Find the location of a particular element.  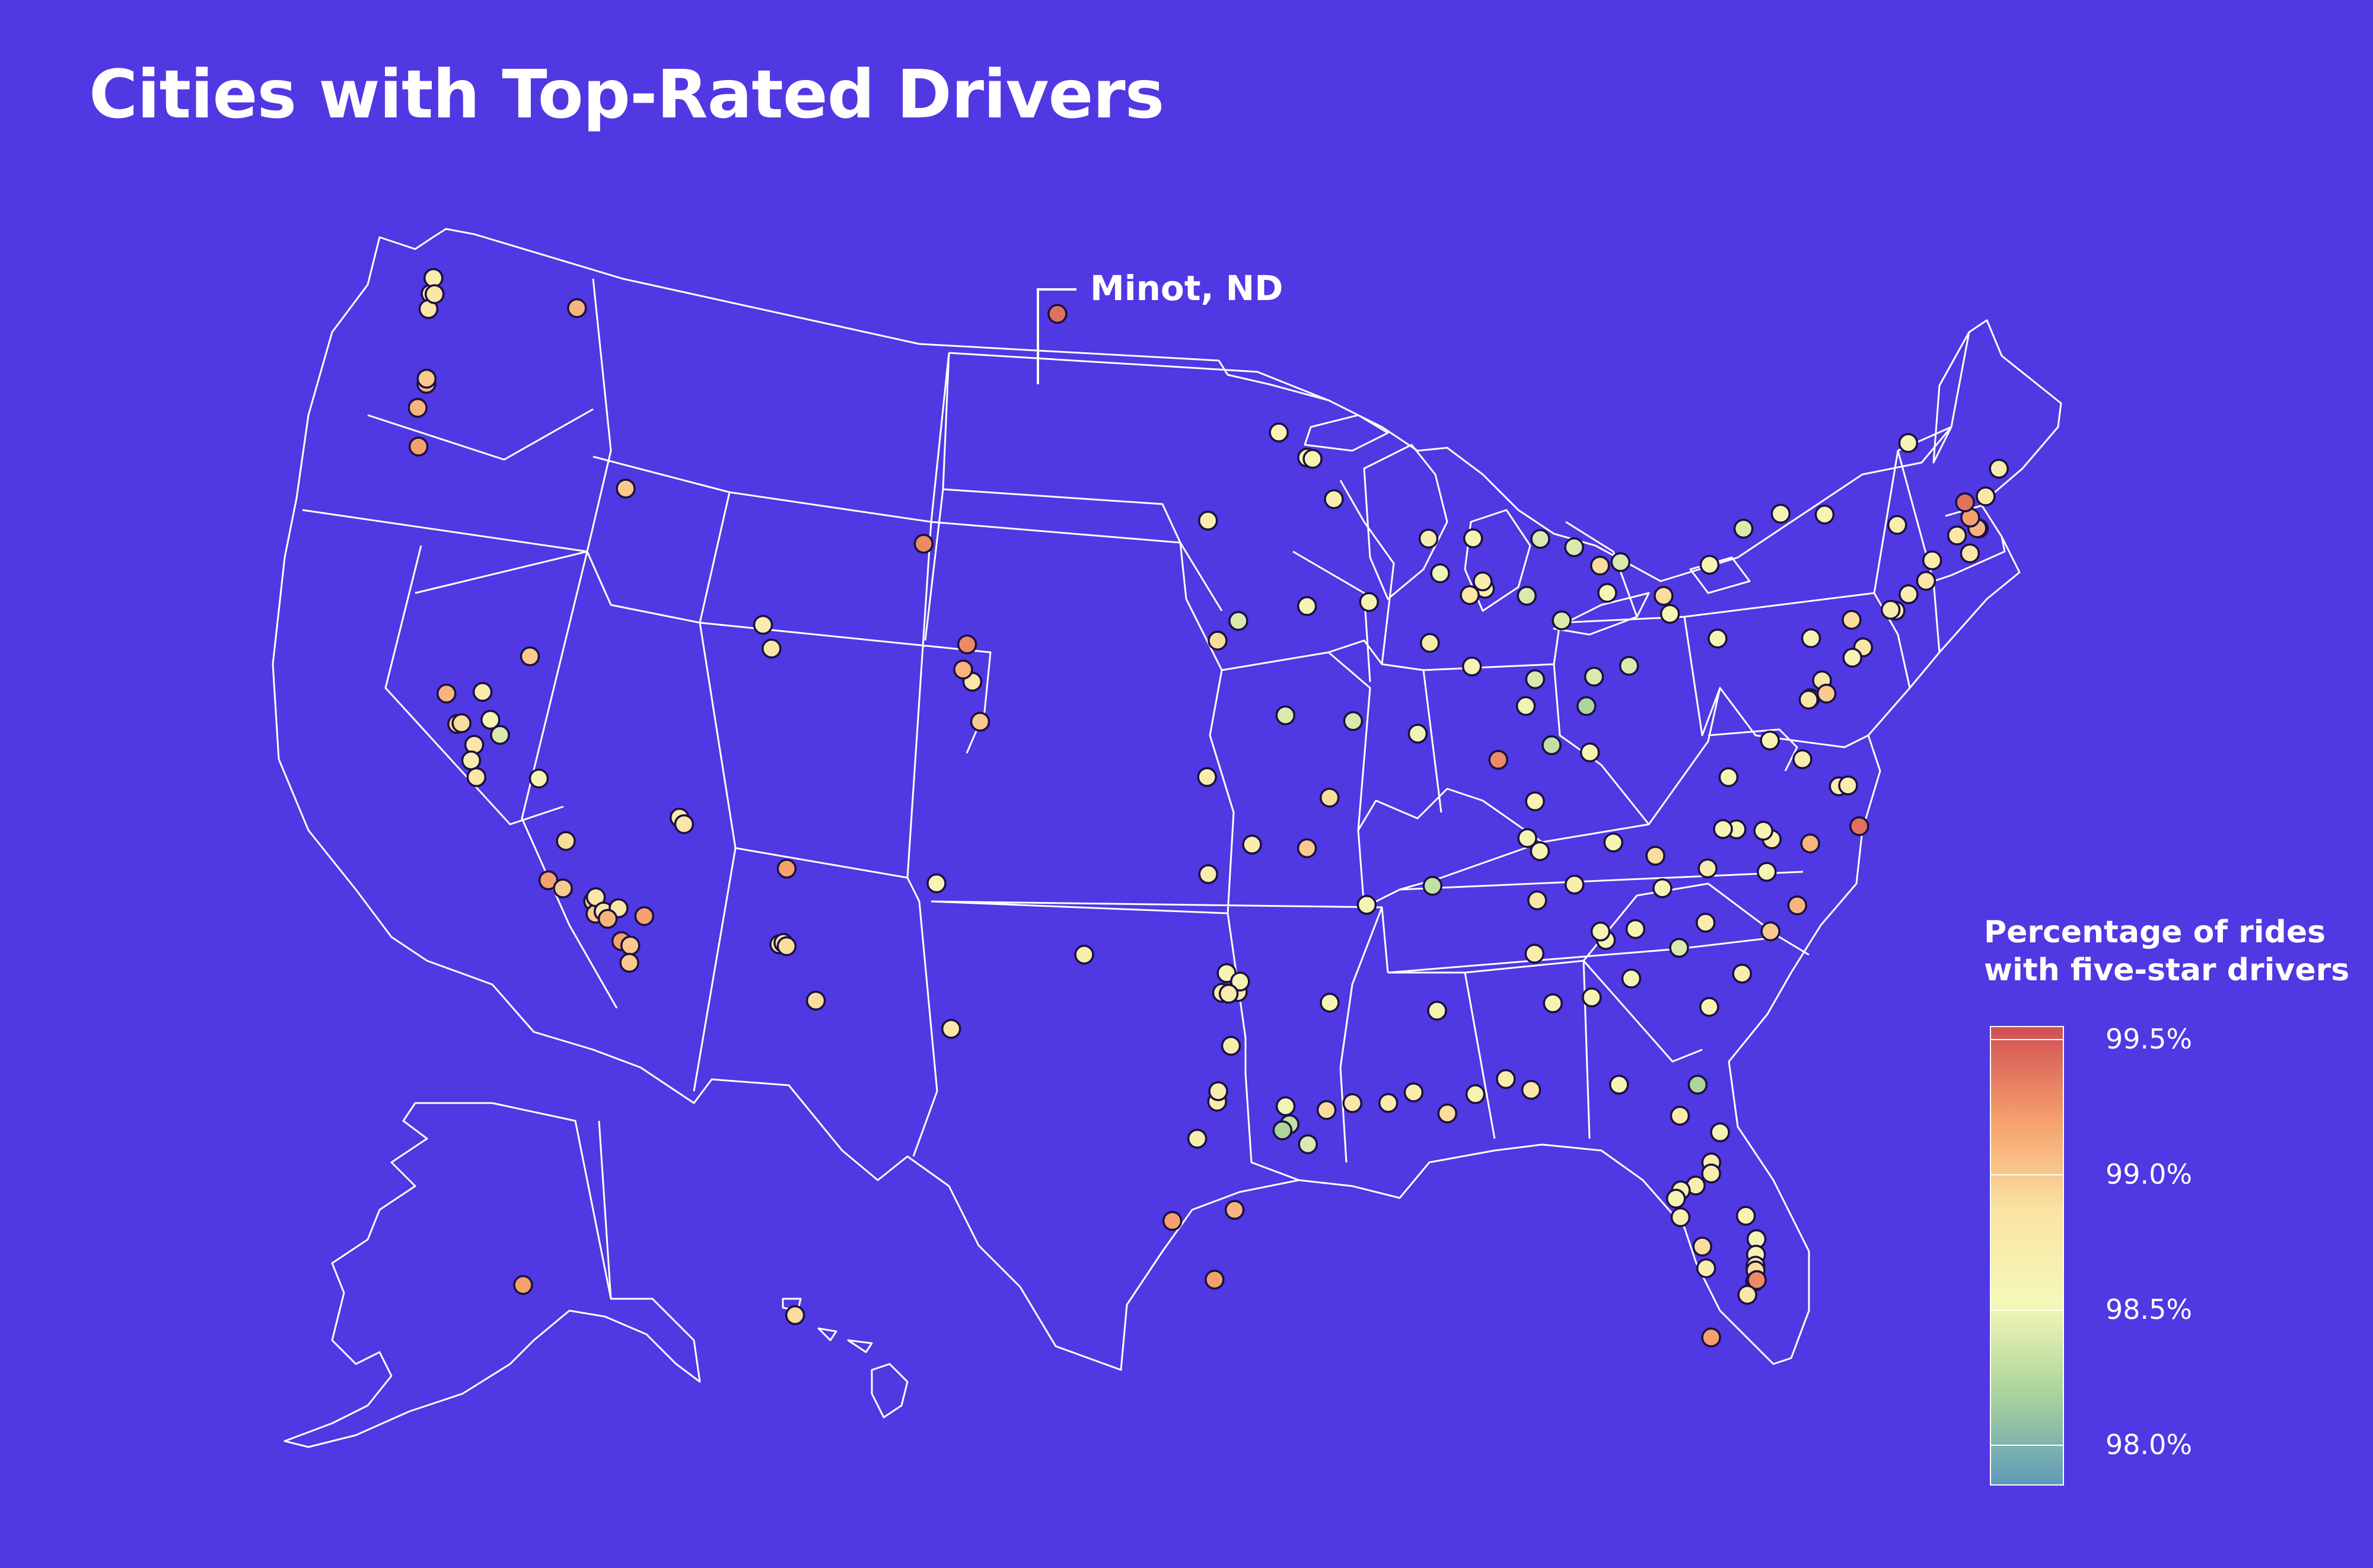

city-marker: Sugar Land, TX is located at coordinates (1283, 1130).